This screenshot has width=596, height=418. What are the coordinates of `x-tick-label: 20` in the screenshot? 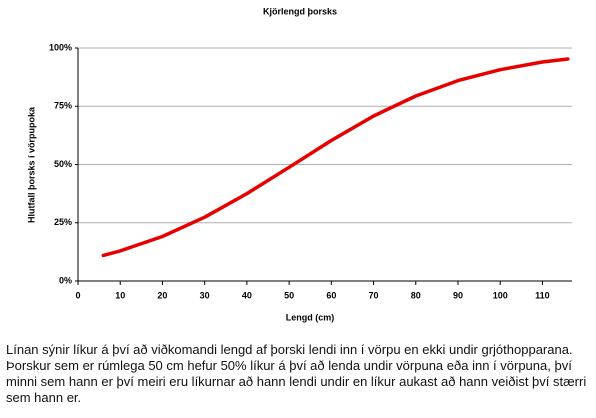 It's located at (162, 295).